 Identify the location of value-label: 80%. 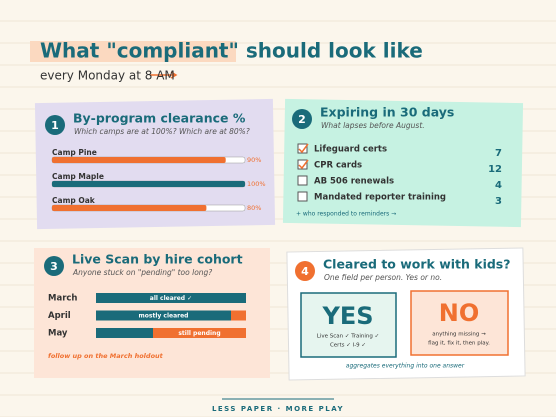
(254, 208).